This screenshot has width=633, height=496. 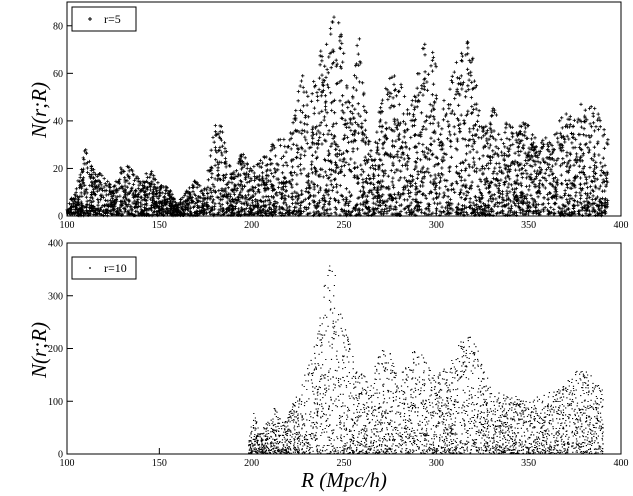 What do you see at coordinates (344, 463) in the screenshot?
I see `bottom-x-tick-label: 250` at bounding box center [344, 463].